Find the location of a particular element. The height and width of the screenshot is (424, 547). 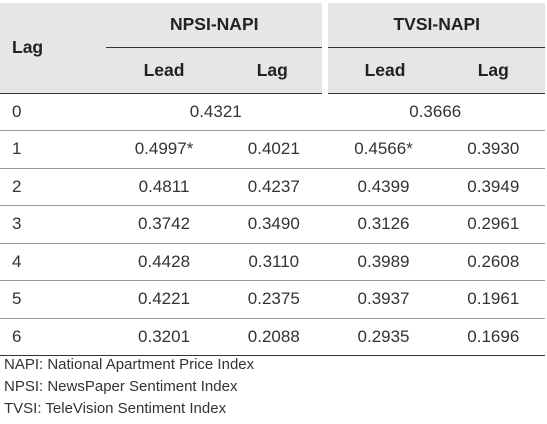

table-row: 4 0.4428 0.3110 0.3989 0.2608 is located at coordinates (272, 262).